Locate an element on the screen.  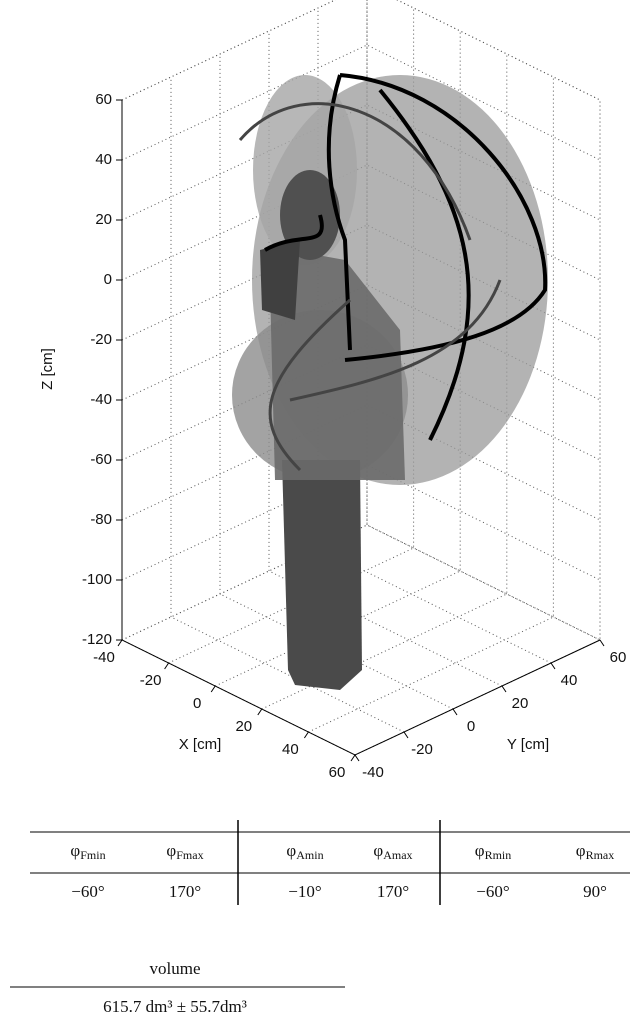
y-axis-label: Y [cm] is located at coordinates (528, 744).